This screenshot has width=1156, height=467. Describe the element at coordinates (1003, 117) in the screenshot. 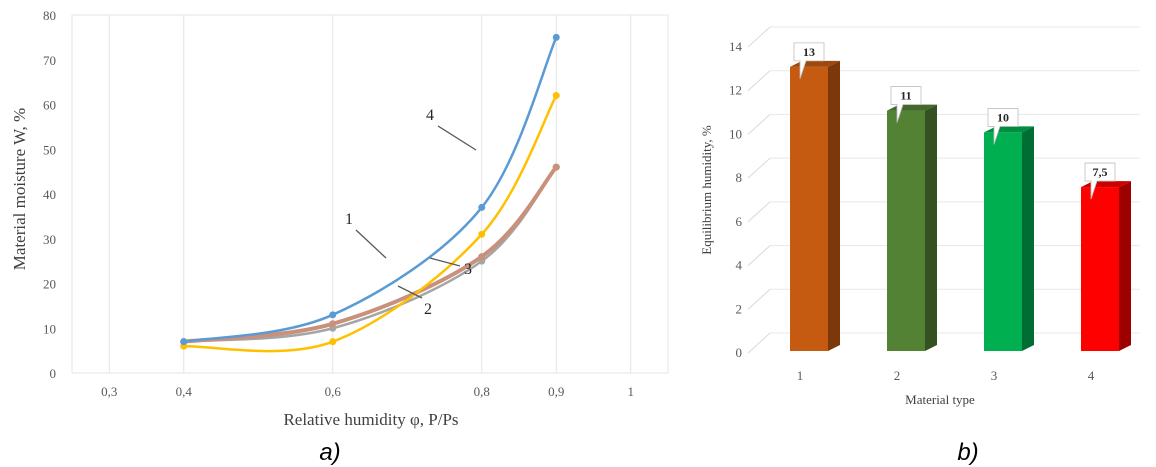

I see `chart-b-data-label-text: 10` at that location.